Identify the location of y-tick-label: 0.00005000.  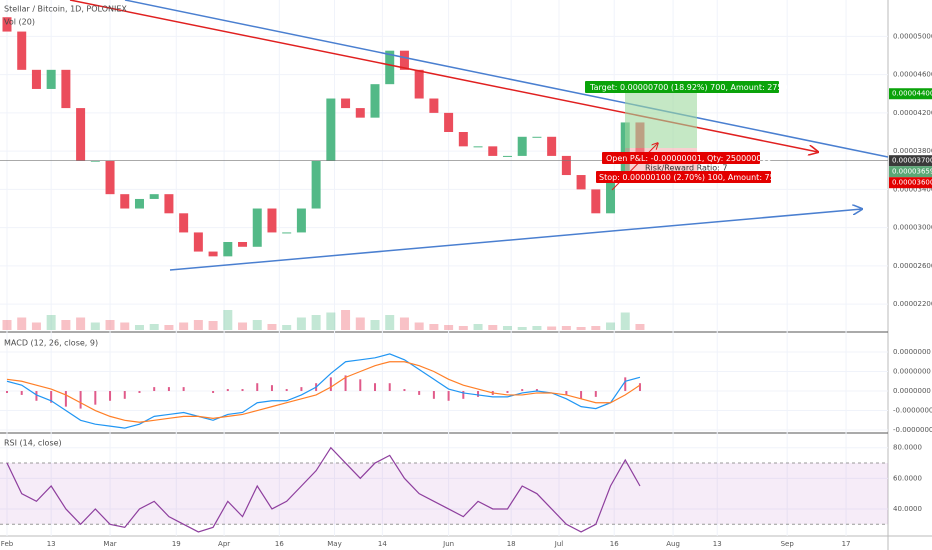
(912, 36).